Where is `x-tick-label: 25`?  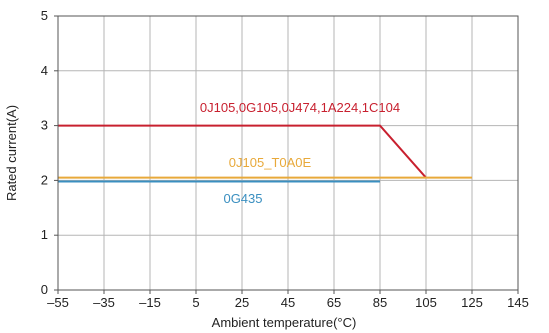
x-tick-label: 25 is located at coordinates (242, 302).